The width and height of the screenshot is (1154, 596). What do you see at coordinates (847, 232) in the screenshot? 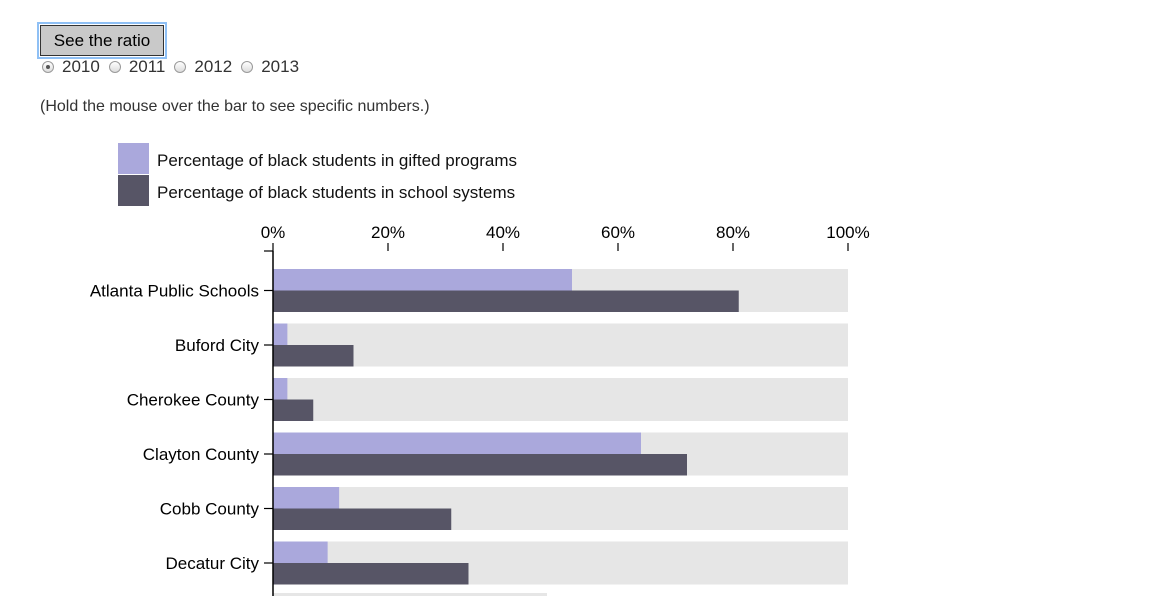
I see `x-tick-label: 100%` at bounding box center [847, 232].